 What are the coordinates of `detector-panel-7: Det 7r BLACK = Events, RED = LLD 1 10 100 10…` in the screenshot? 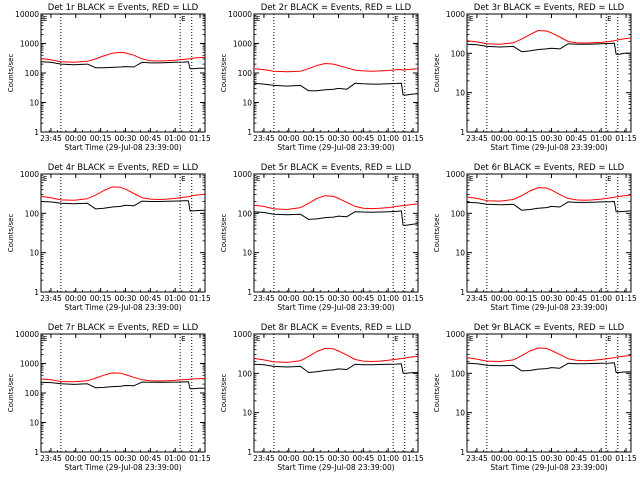 It's located at (109, 397).